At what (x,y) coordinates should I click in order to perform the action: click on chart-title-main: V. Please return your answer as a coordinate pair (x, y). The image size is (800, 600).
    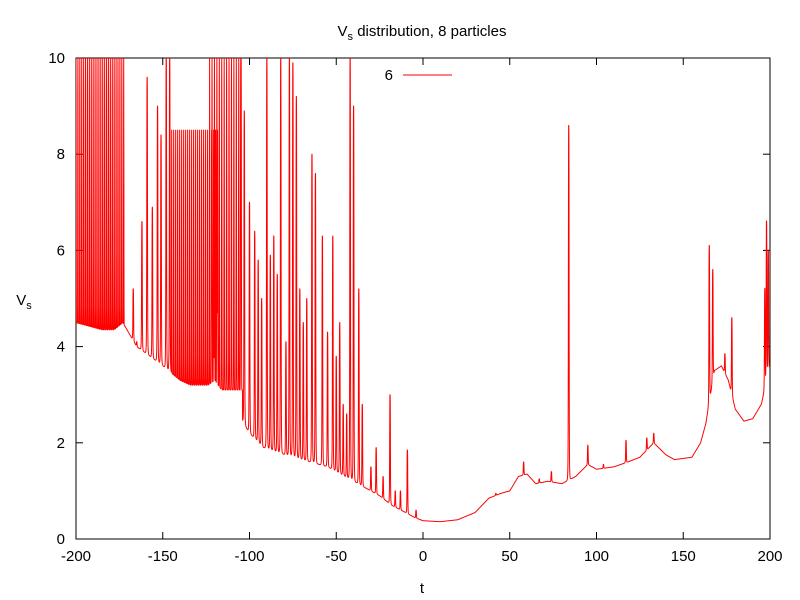
    Looking at the image, I should click on (343, 31).